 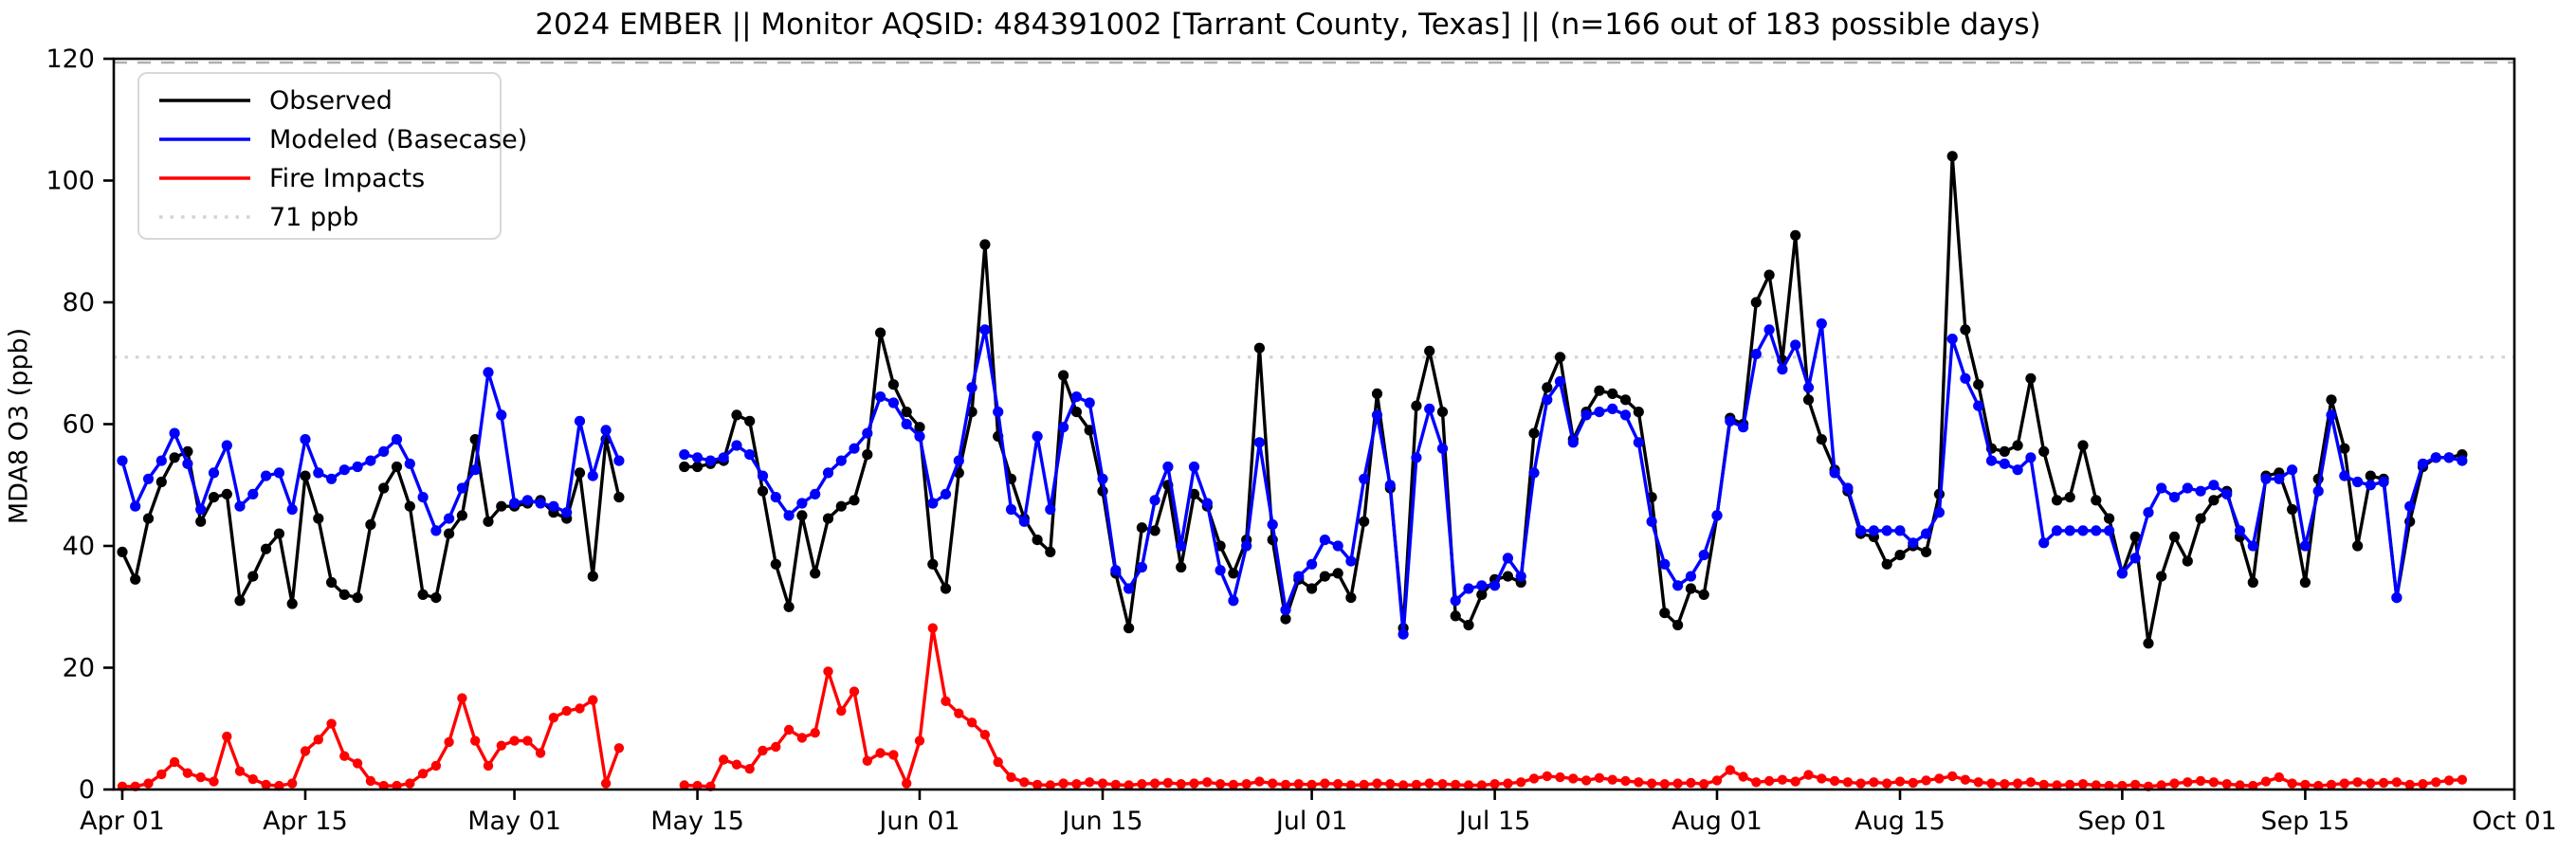 What do you see at coordinates (398, 139) in the screenshot?
I see `legend-label: Modeled (Basecase)` at bounding box center [398, 139].